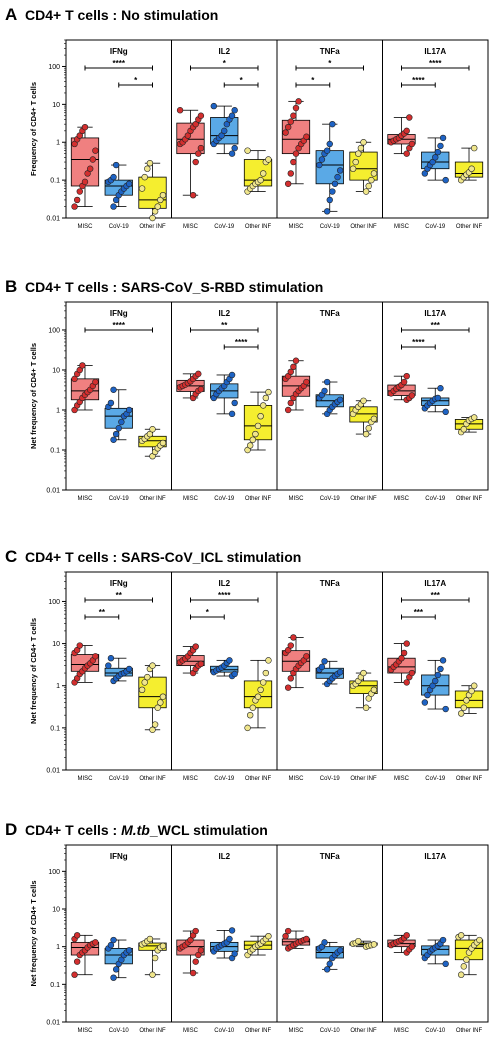 This screenshot has height=1054, width=500. What do you see at coordinates (33, 933) in the screenshot?
I see `y-axis-label: Net frequency of CD4+ T cells` at bounding box center [33, 933].